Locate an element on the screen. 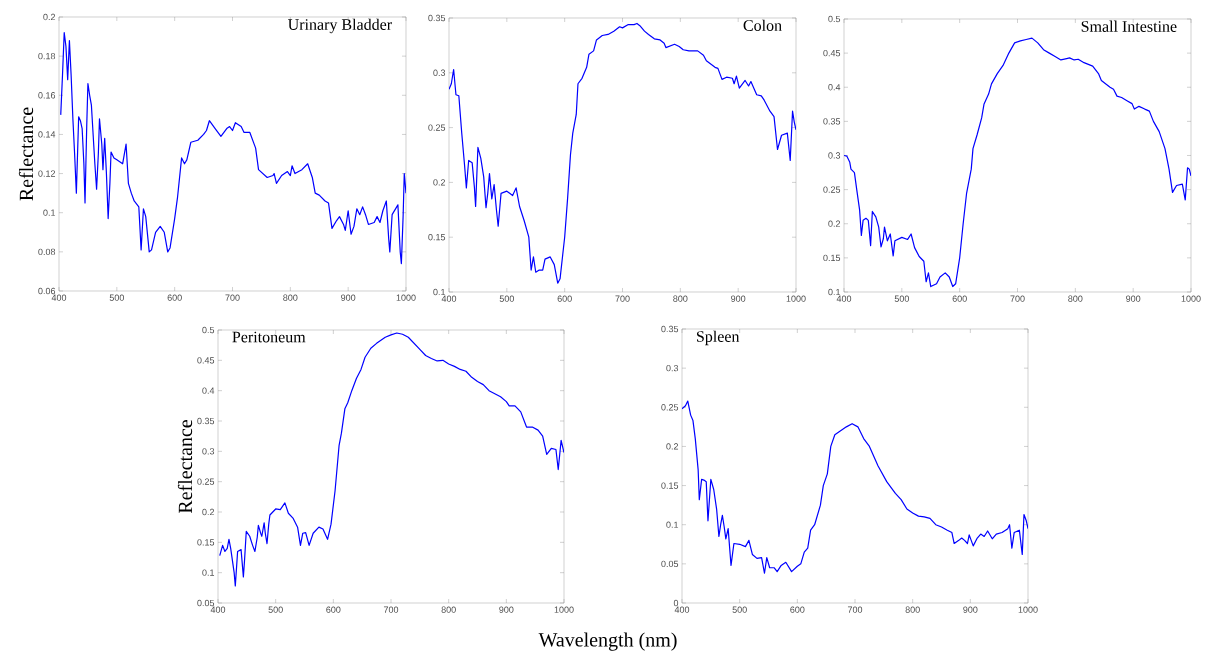 The width and height of the screenshot is (1205, 661). chart-title: Spleen is located at coordinates (718, 338).